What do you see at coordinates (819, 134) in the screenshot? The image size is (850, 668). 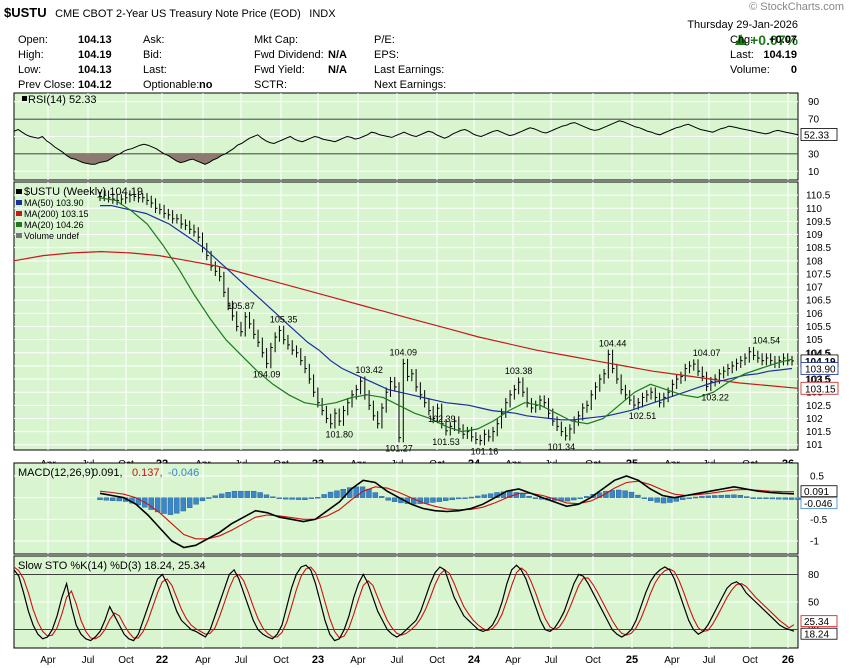 I see `rsi-last-badge` at bounding box center [819, 134].